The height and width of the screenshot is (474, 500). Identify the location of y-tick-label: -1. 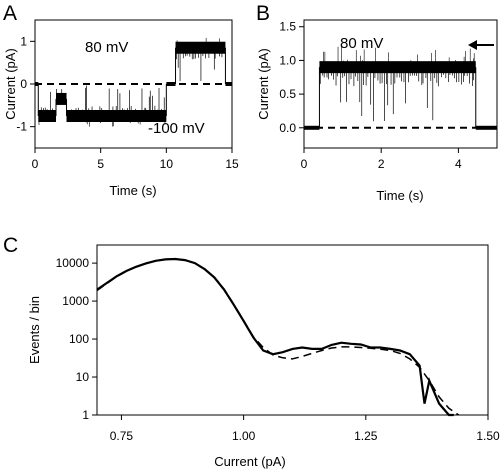
(21, 127).